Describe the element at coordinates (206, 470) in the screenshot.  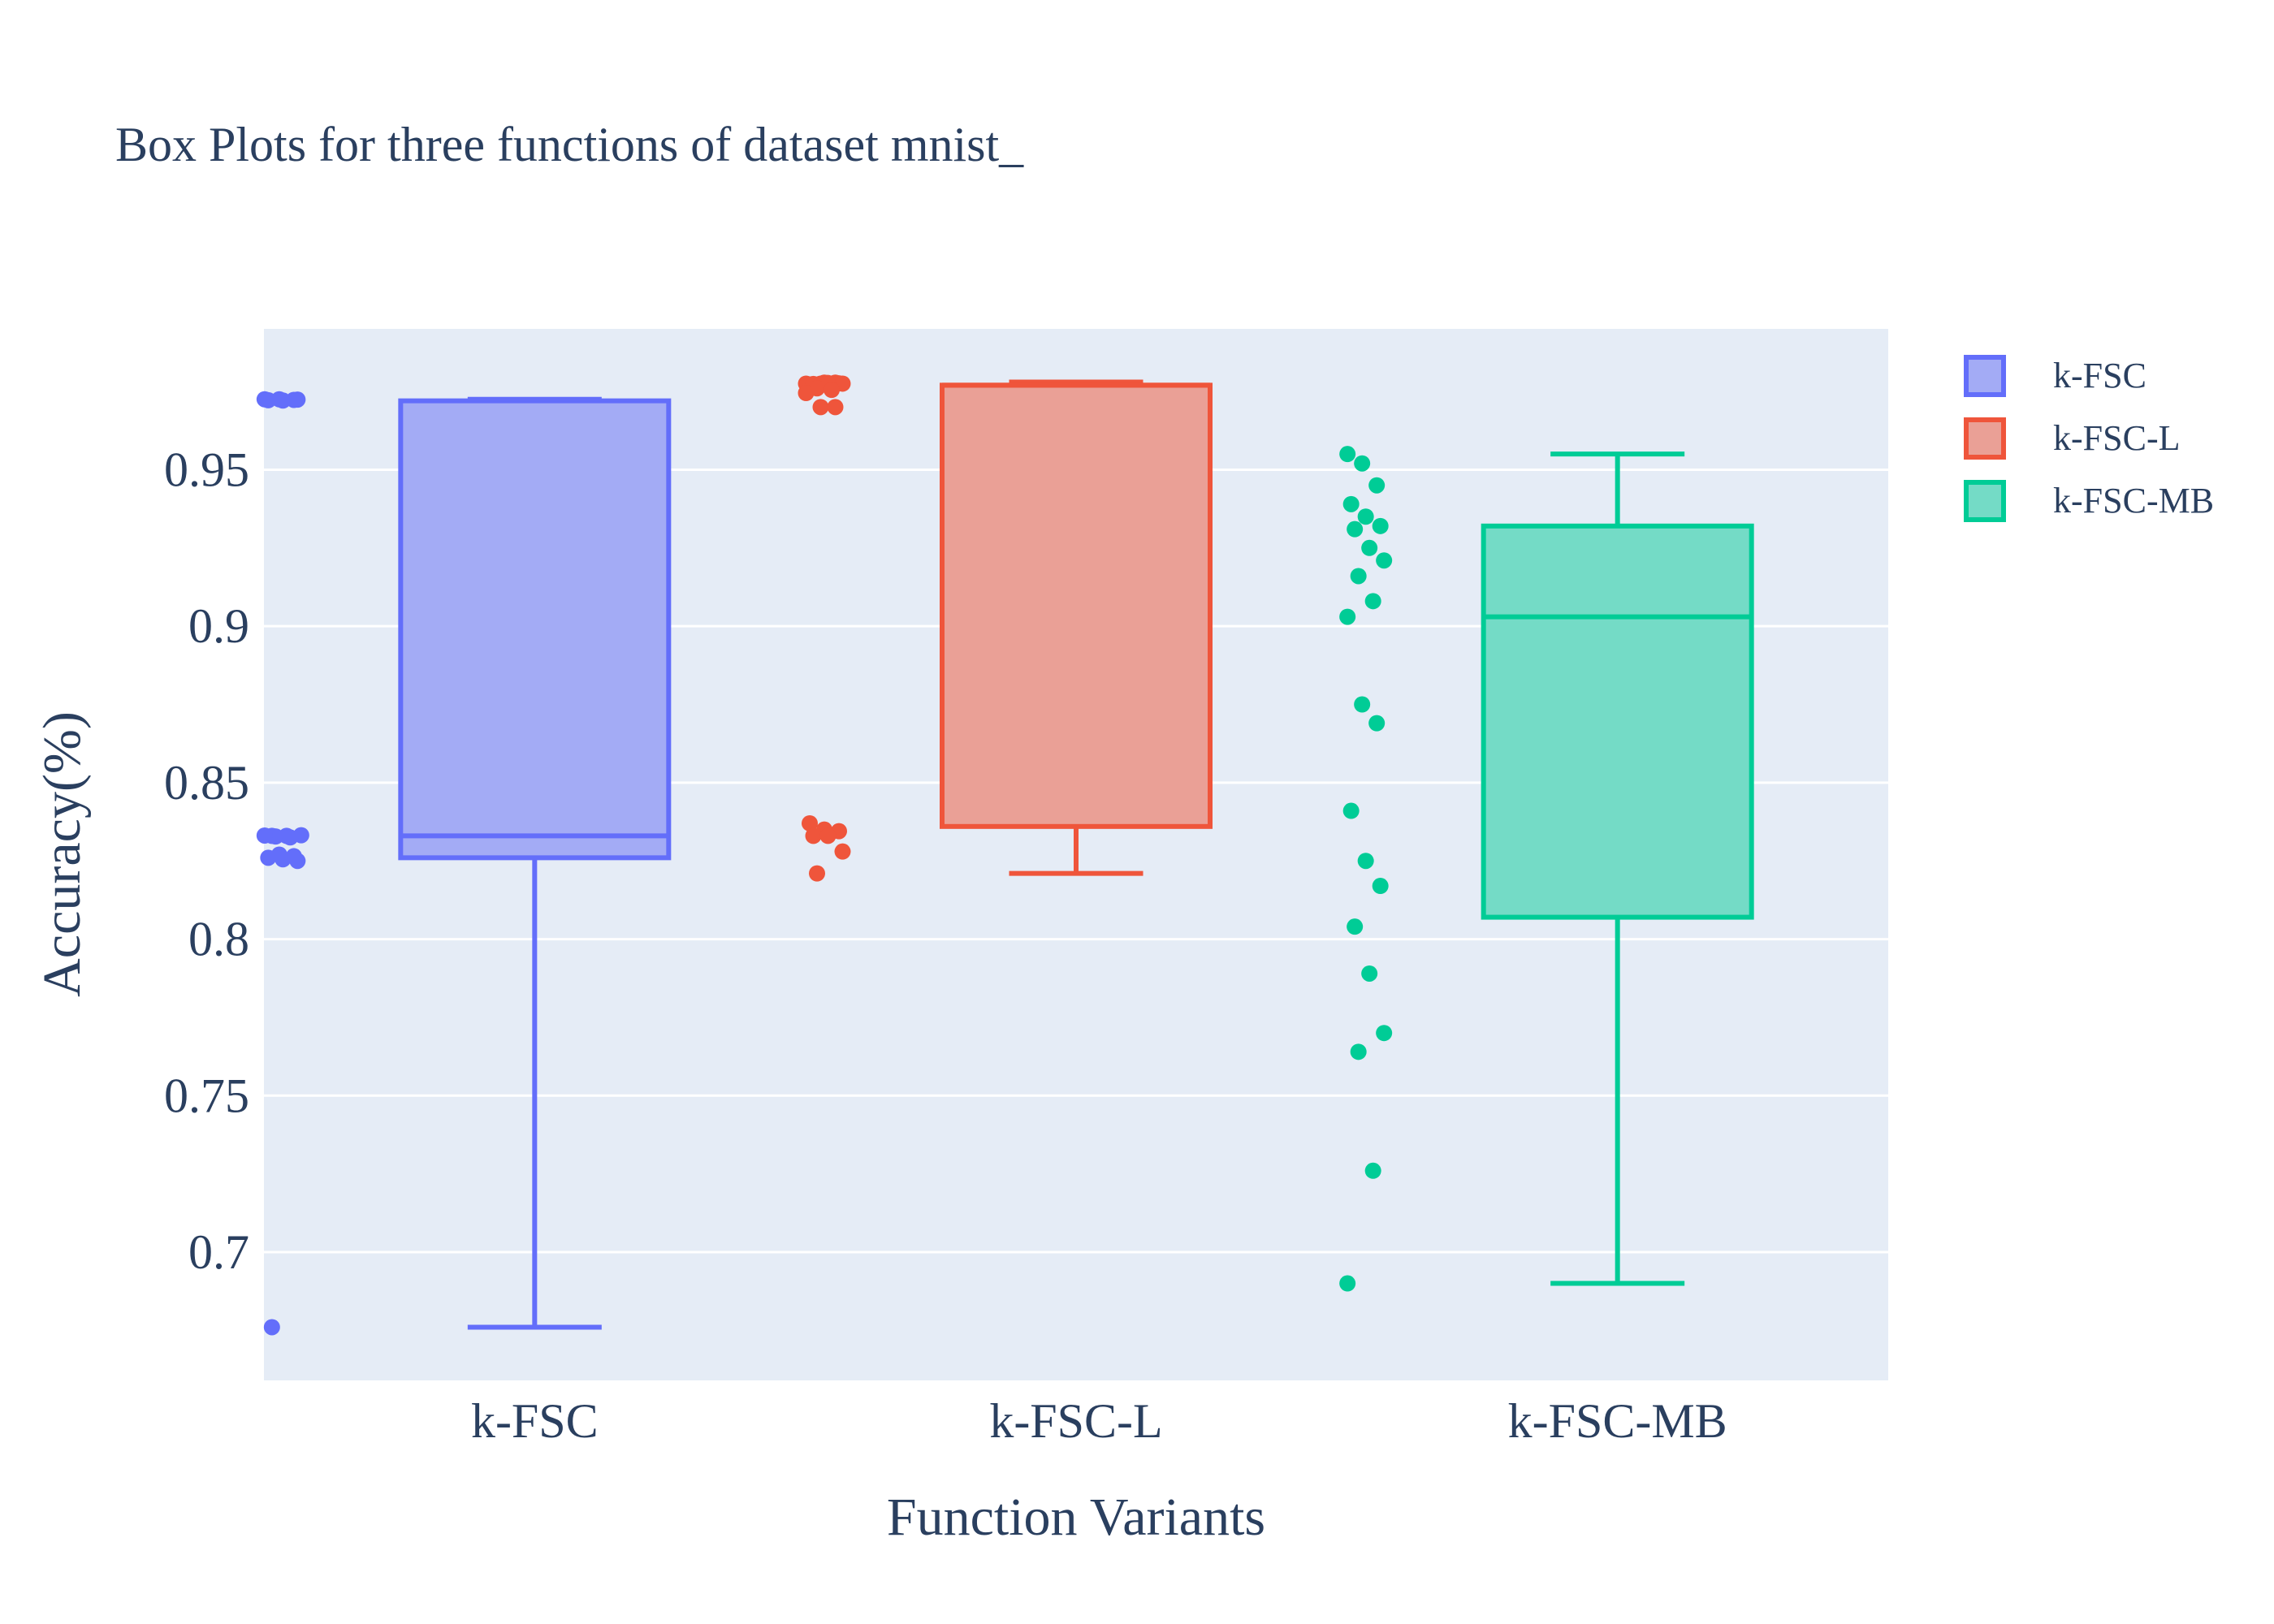
I see `y-tick-label: 0.95` at that location.